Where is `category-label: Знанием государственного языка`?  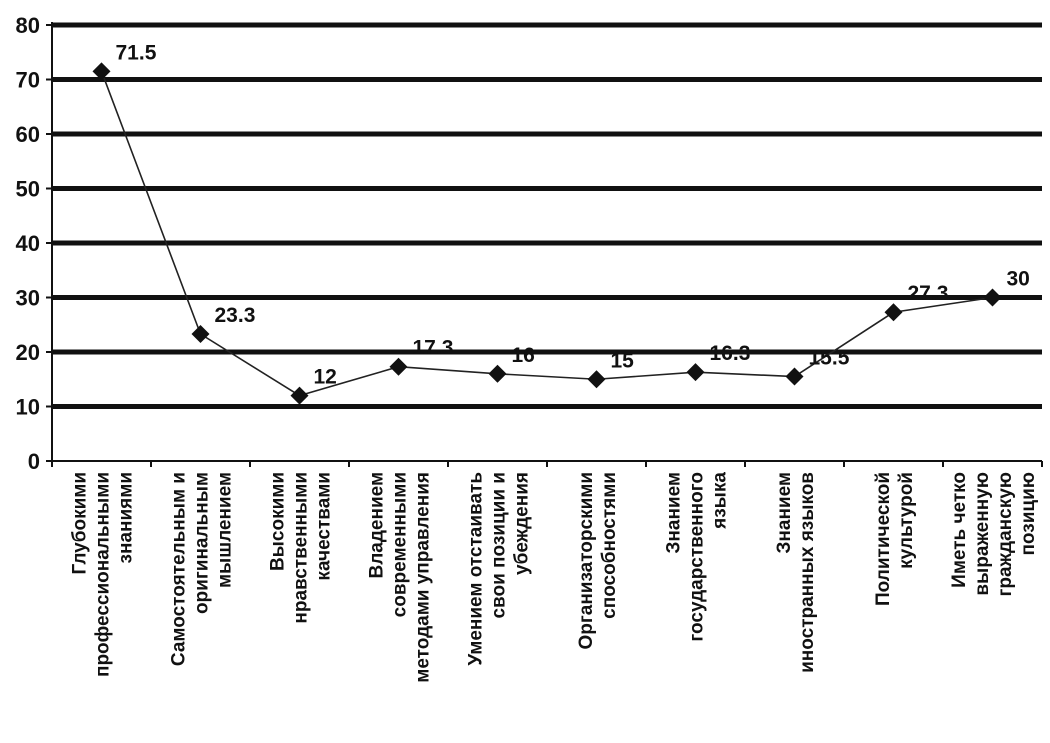 category-label: Знанием государственного языка is located at coordinates (697, 557).